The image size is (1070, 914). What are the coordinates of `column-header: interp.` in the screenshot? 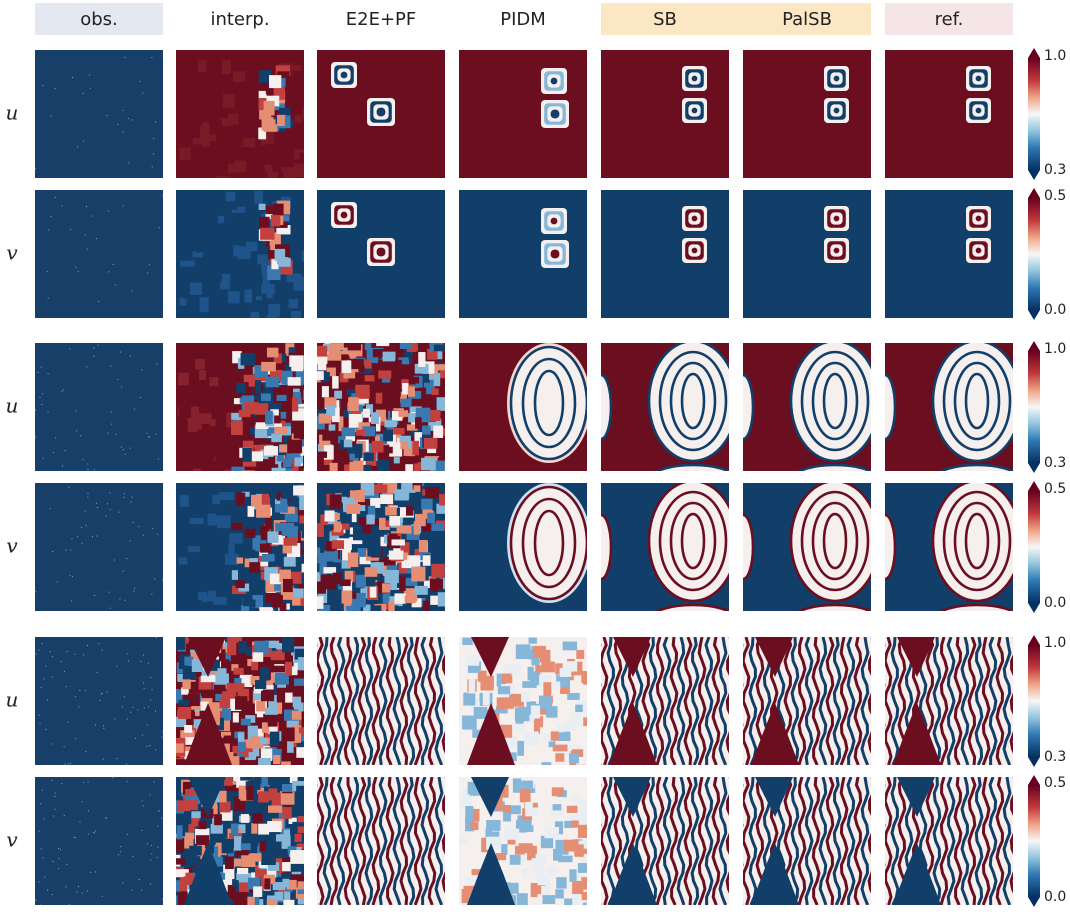 It's located at (239, 19).